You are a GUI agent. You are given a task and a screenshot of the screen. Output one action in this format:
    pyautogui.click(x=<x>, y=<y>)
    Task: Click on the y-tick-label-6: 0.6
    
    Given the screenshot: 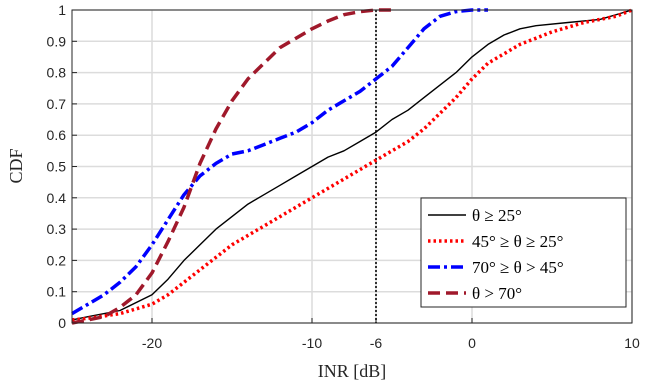 What is the action you would take?
    pyautogui.click(x=57, y=135)
    